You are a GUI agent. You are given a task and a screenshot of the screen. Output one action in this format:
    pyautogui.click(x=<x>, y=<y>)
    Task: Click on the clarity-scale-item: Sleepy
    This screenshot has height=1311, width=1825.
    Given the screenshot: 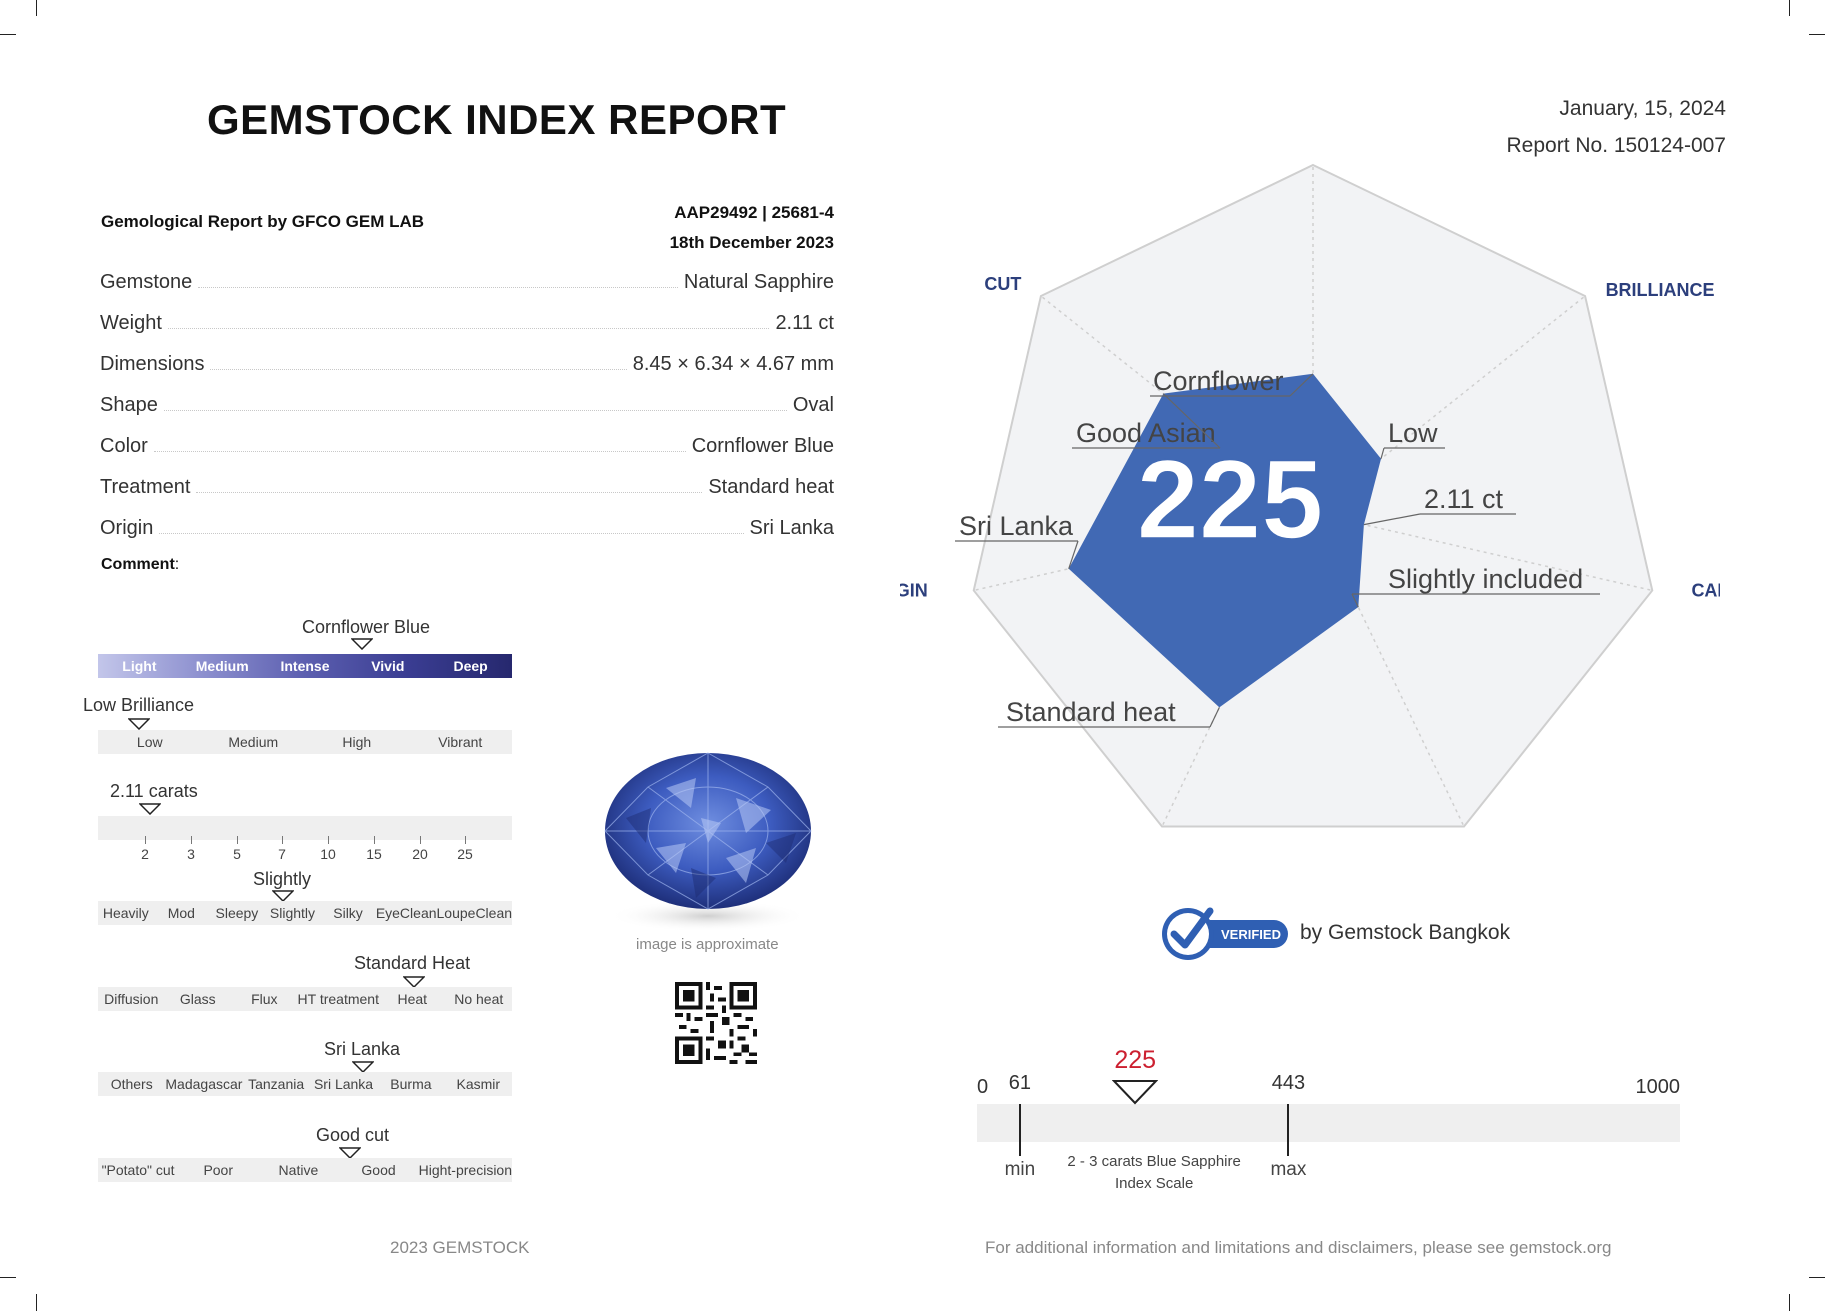 What is the action you would take?
    pyautogui.click(x=237, y=913)
    